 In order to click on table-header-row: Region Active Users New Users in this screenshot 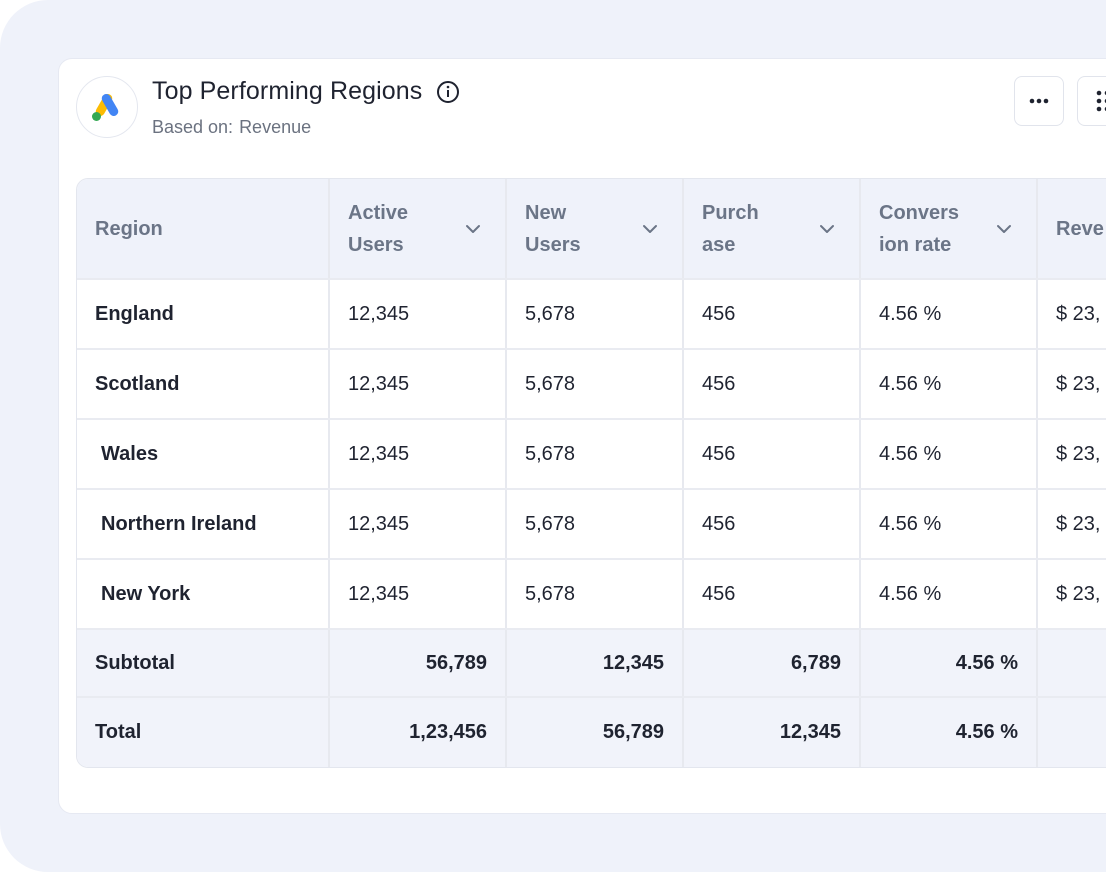, I will do `click(591, 229)`.